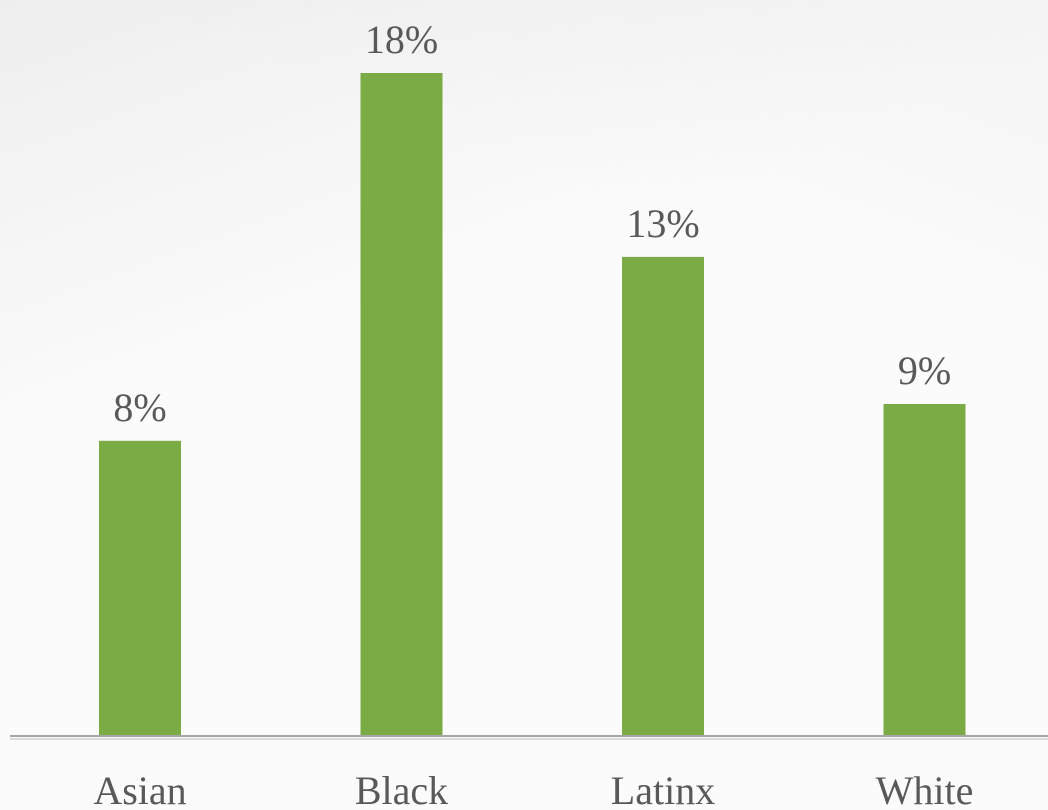 Image resolution: width=1048 pixels, height=810 pixels. I want to click on category-label-white: White, so click(925, 789).